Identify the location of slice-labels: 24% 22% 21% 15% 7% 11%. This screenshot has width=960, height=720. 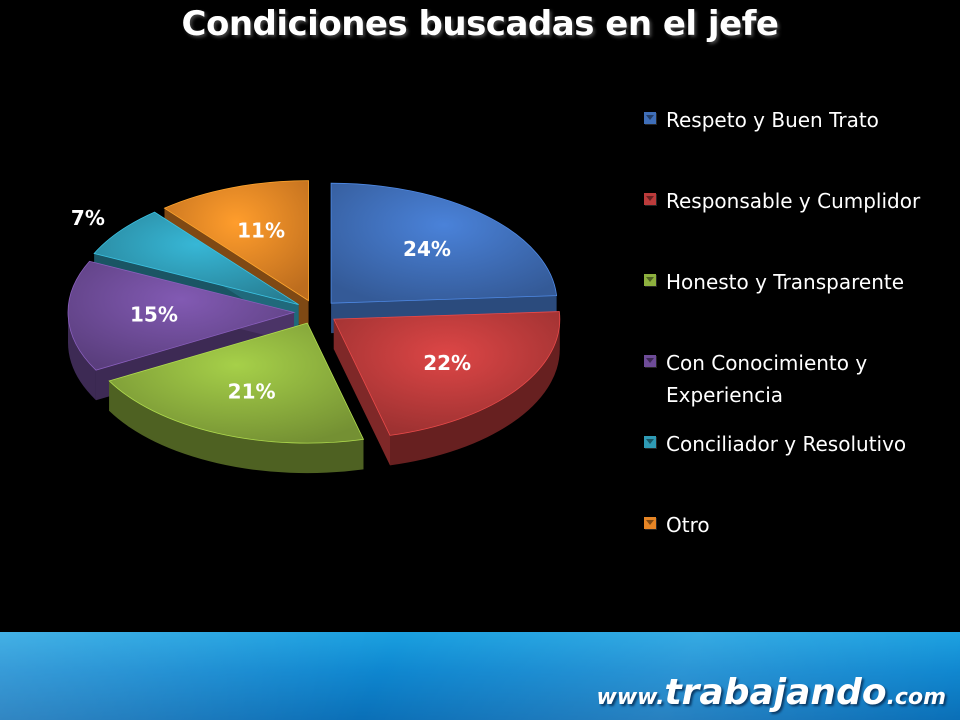
(271, 305).